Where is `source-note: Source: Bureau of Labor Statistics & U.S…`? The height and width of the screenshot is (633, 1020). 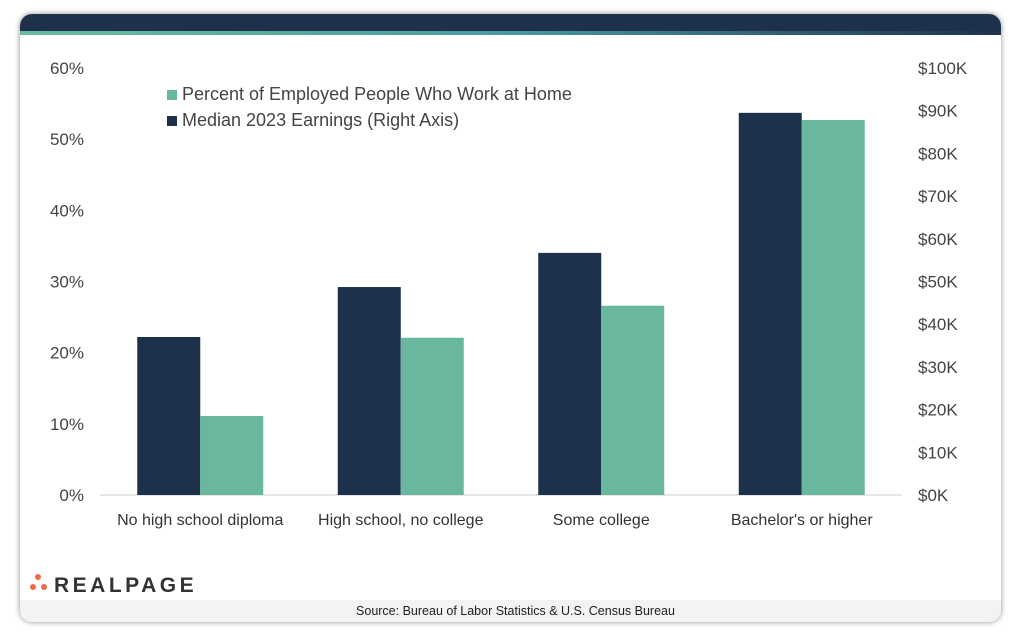
source-note: Source: Bureau of Labor Statistics & U.S… is located at coordinates (515, 611).